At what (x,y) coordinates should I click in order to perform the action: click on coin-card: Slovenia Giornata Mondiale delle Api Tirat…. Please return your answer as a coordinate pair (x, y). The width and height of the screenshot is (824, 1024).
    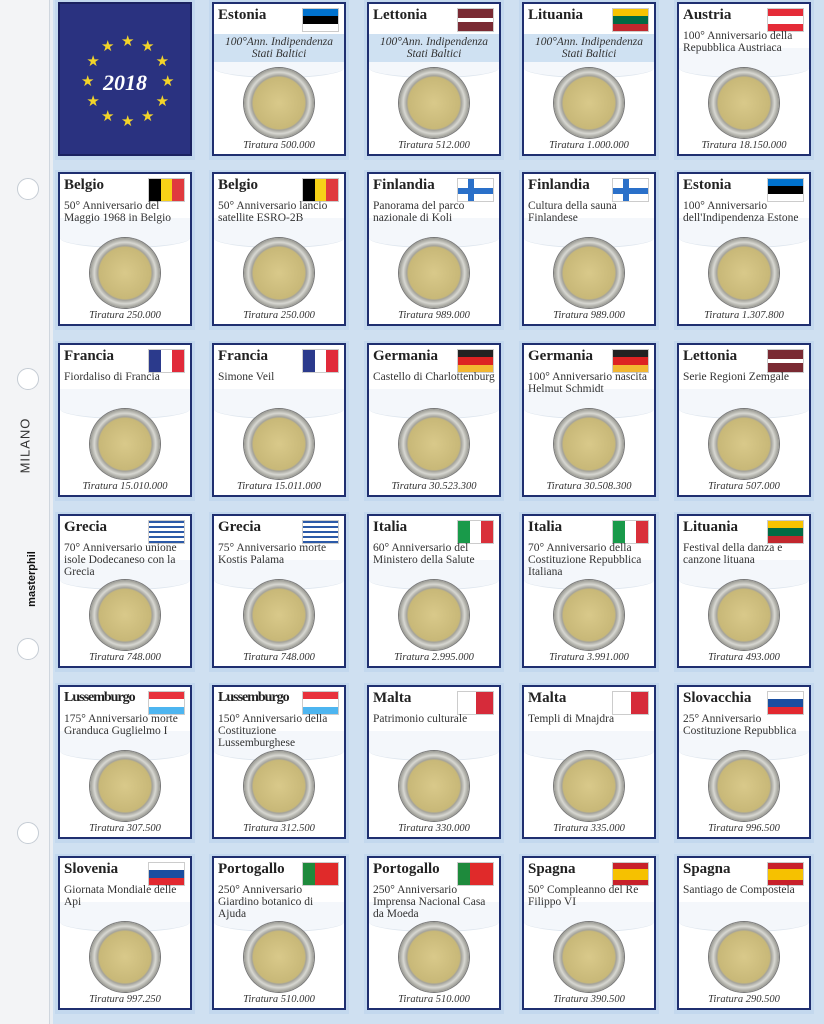
    Looking at the image, I should click on (125, 933).